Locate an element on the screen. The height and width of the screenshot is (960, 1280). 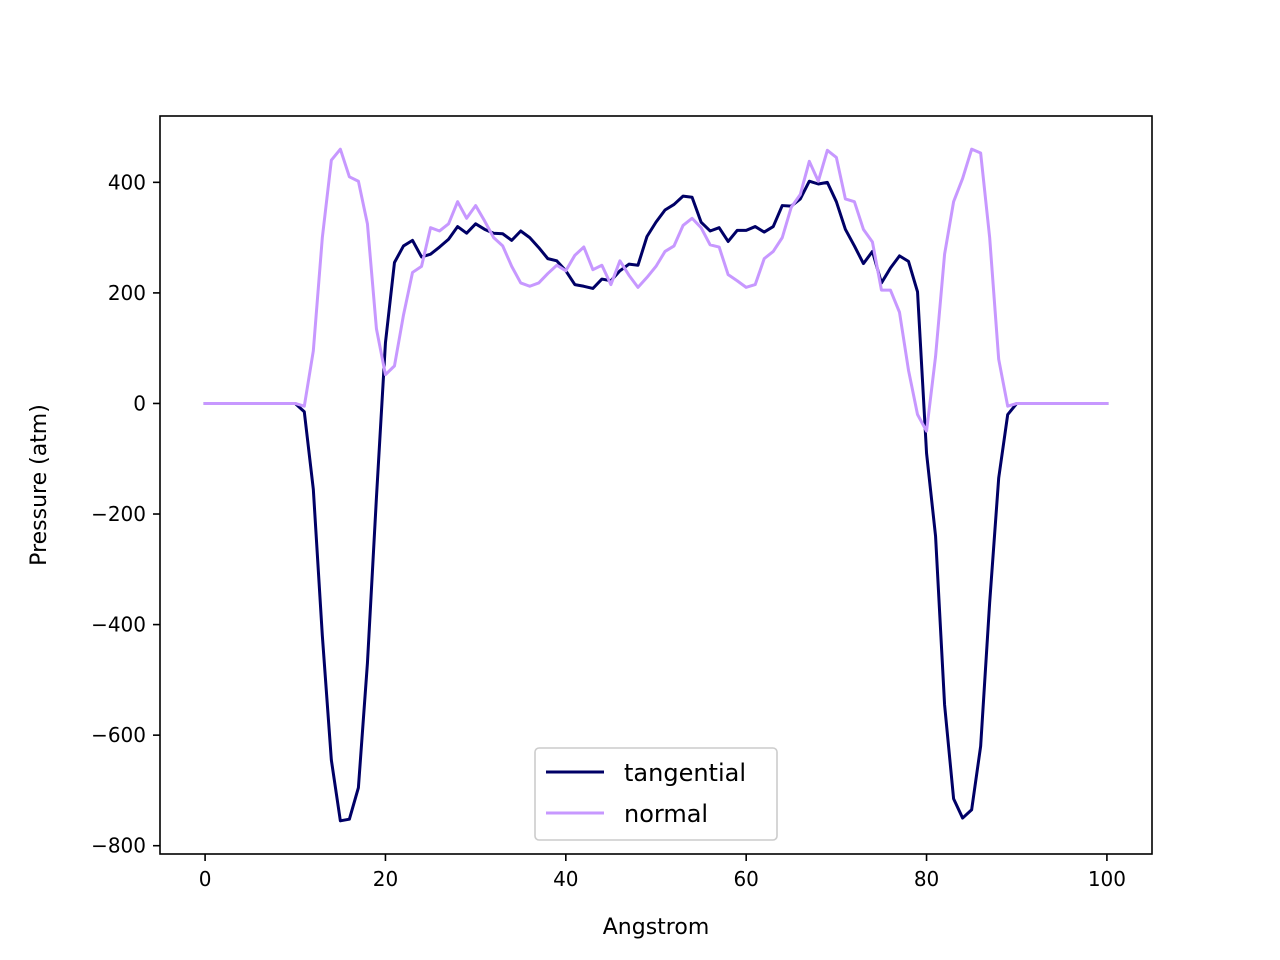
x-tick-label: 0 is located at coordinates (205, 879).